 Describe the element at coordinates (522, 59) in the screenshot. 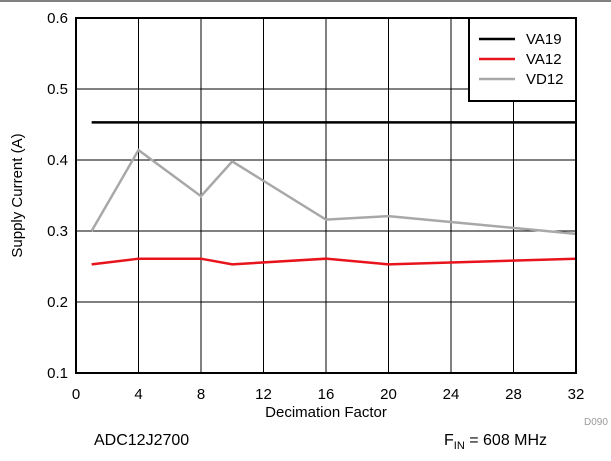

I see `legend: VA19 VA12 VD12` at that location.